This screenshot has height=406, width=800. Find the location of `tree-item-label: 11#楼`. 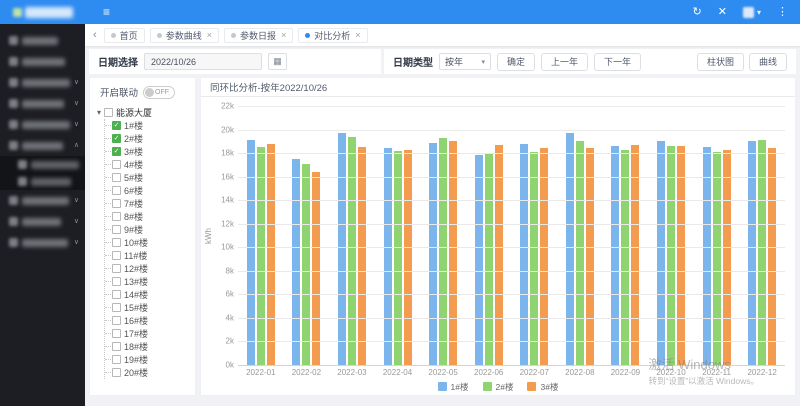

tree-item-label: 11#楼 is located at coordinates (136, 256).